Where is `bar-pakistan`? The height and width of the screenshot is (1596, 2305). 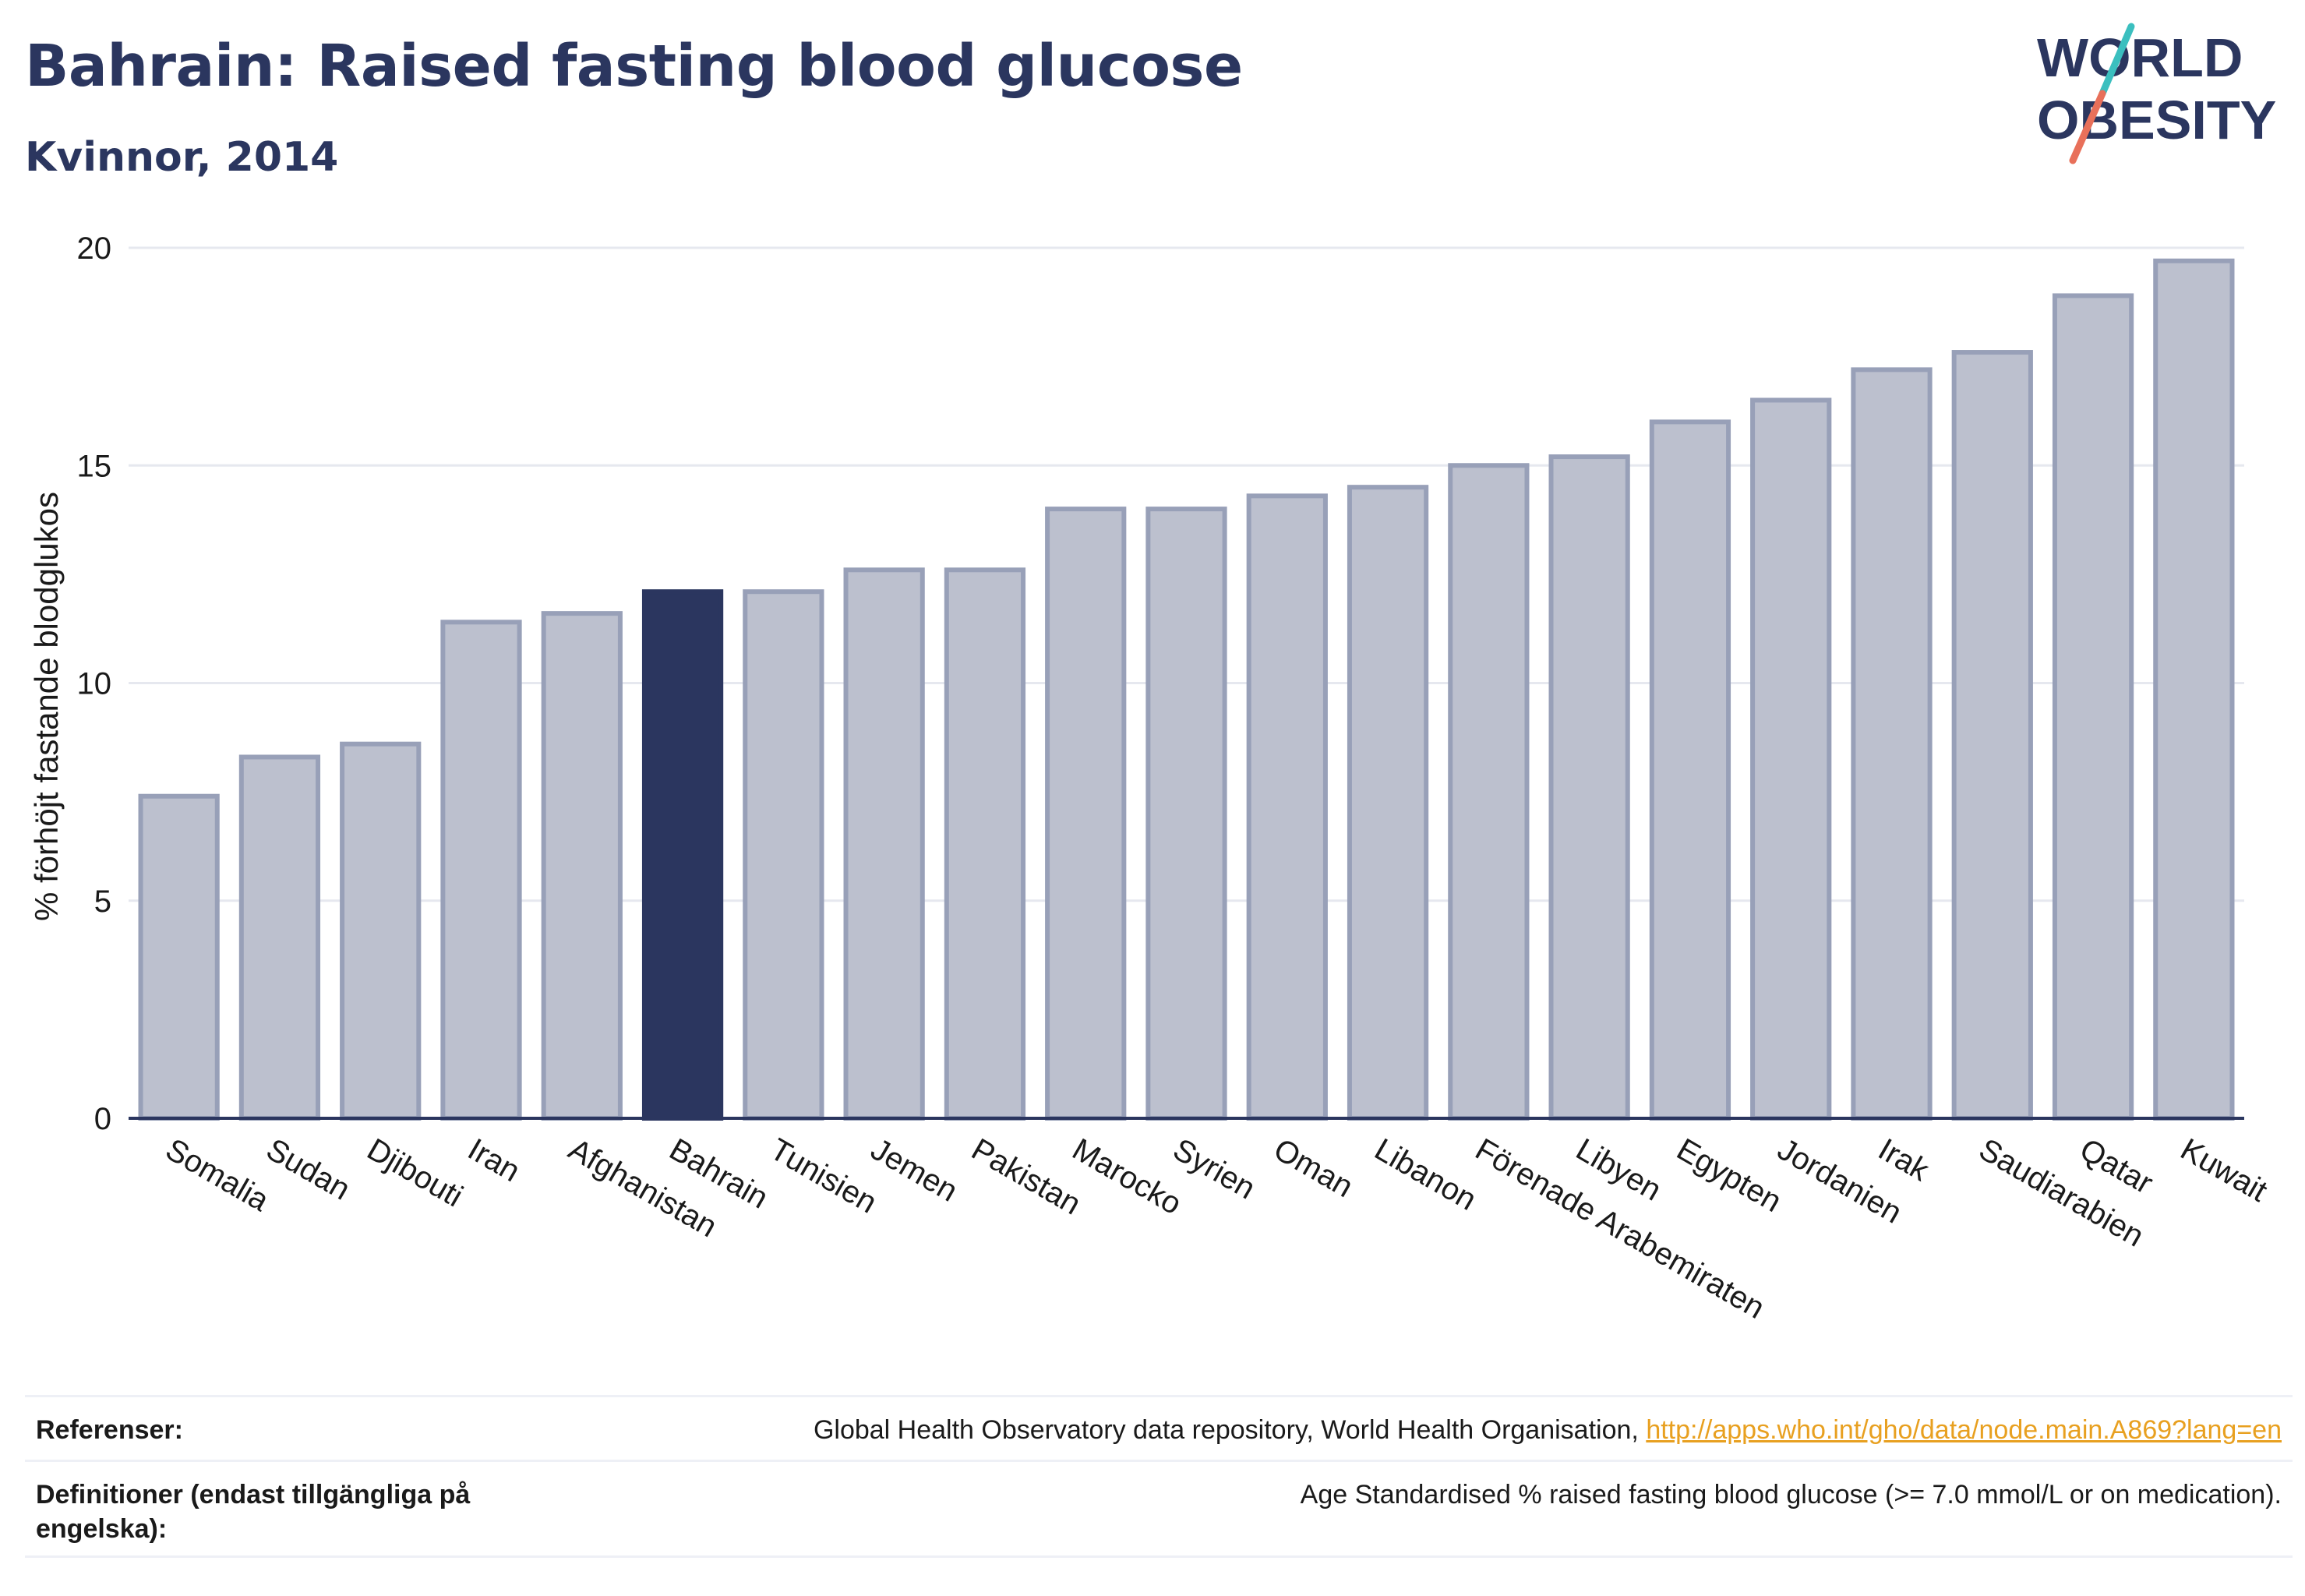 bar-pakistan is located at coordinates (985, 844).